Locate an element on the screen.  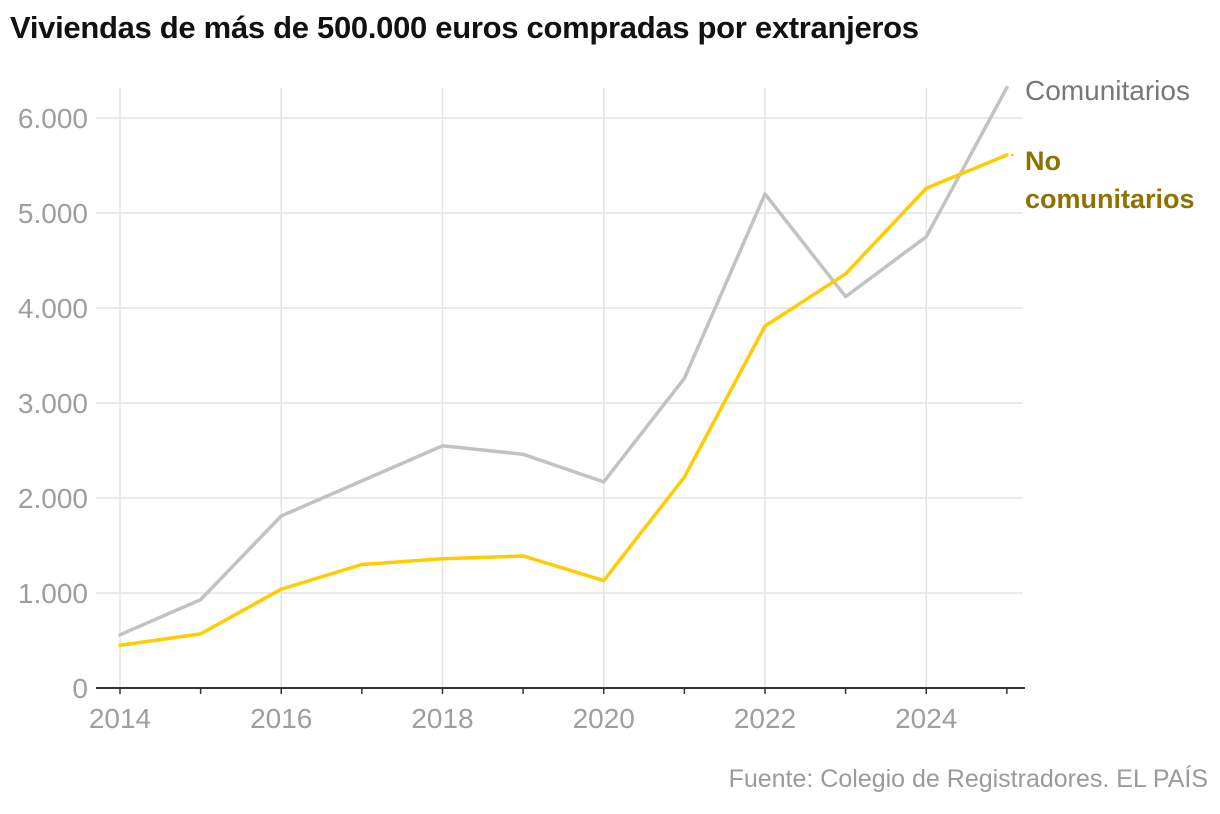
x-tick-label: 2022 is located at coordinates (765, 718).